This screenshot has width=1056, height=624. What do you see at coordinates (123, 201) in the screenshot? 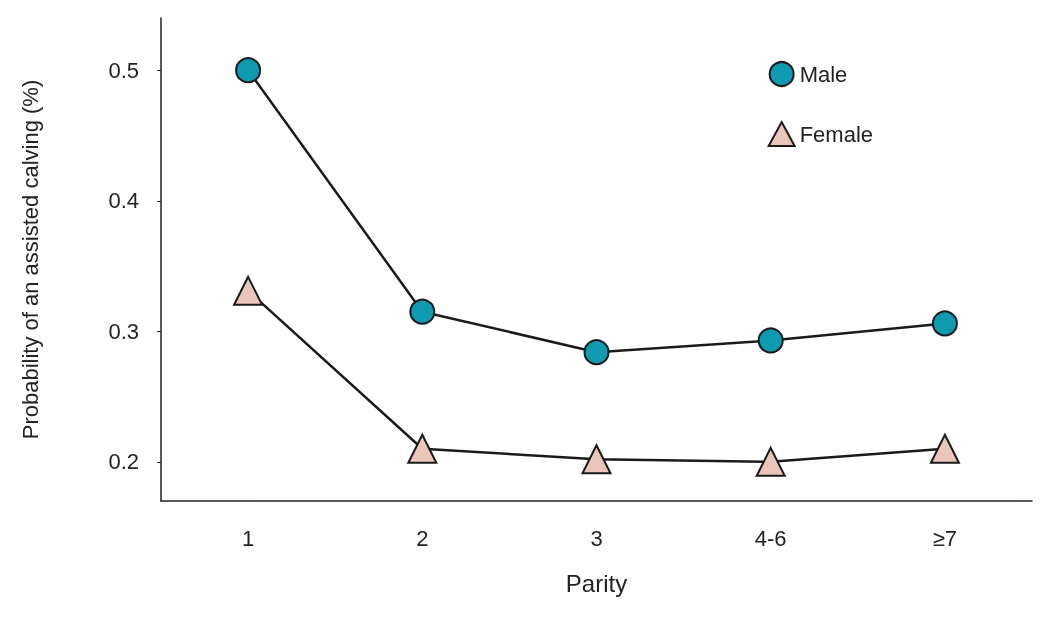
I see `y-tick-label: 0.4` at bounding box center [123, 201].